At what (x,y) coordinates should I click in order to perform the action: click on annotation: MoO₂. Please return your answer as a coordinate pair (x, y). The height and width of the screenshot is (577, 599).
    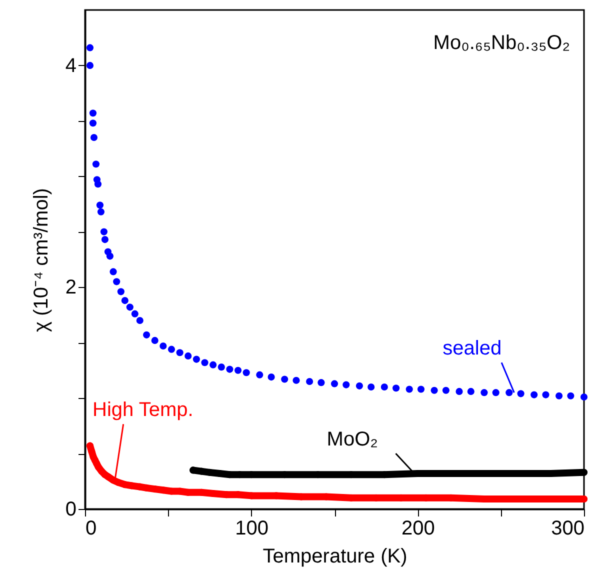
    Looking at the image, I should click on (352, 439).